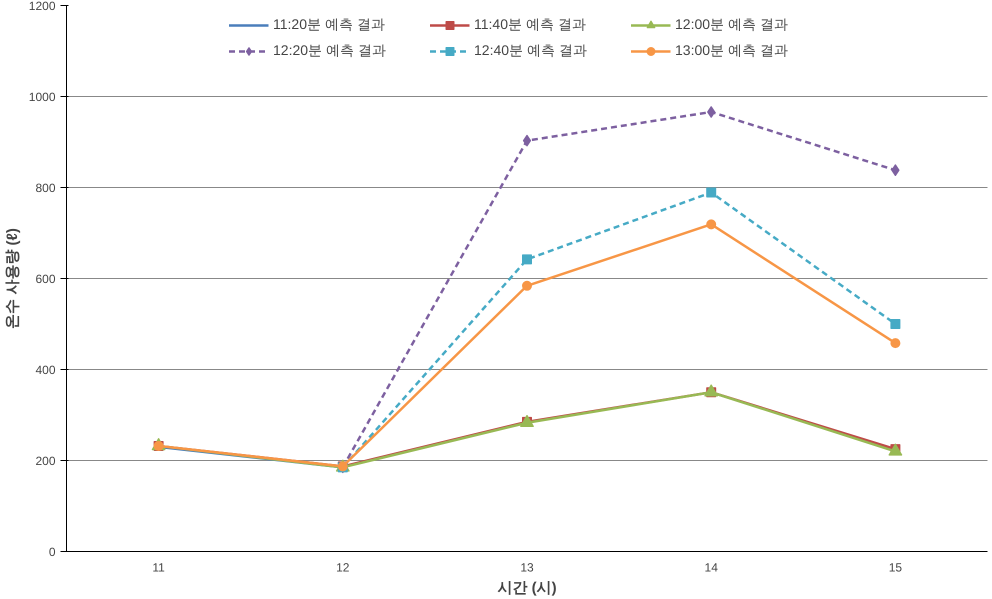 The width and height of the screenshot is (992, 599). Describe the element at coordinates (527, 588) in the screenshot. I see `x-axis-title: 시간 (시)` at that location.